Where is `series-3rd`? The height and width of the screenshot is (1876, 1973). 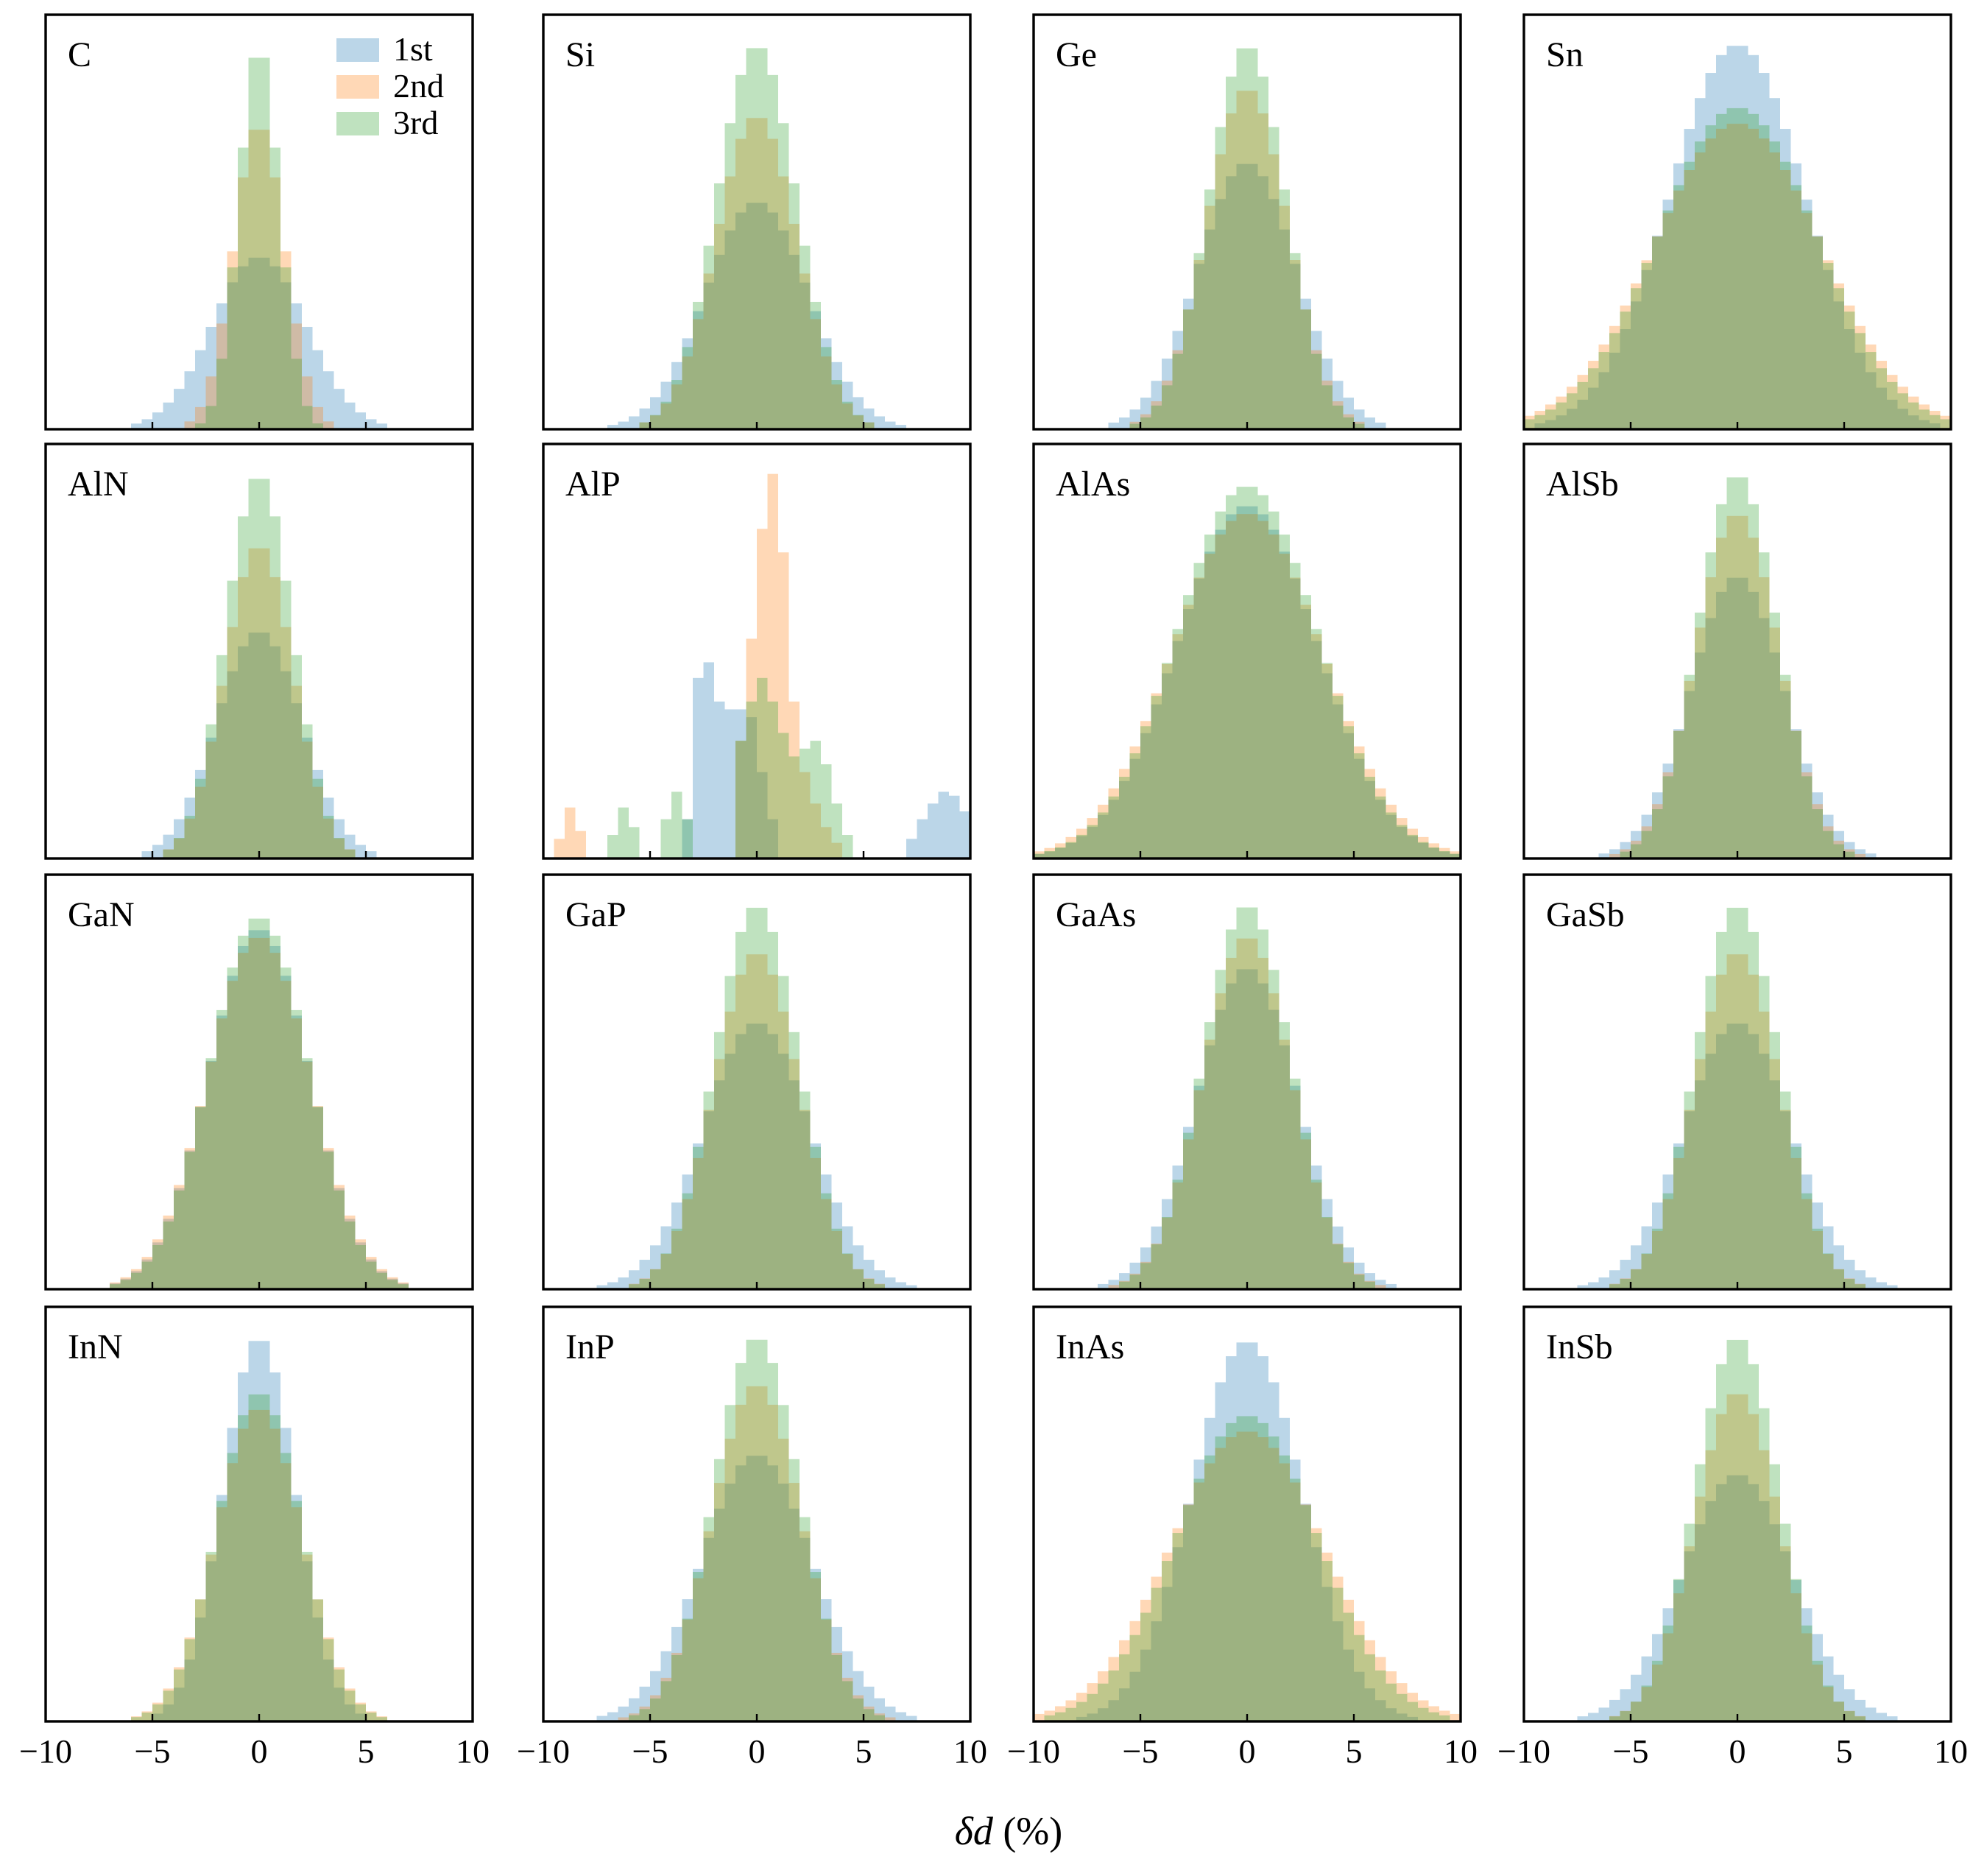 series-3rd is located at coordinates (259, 1558).